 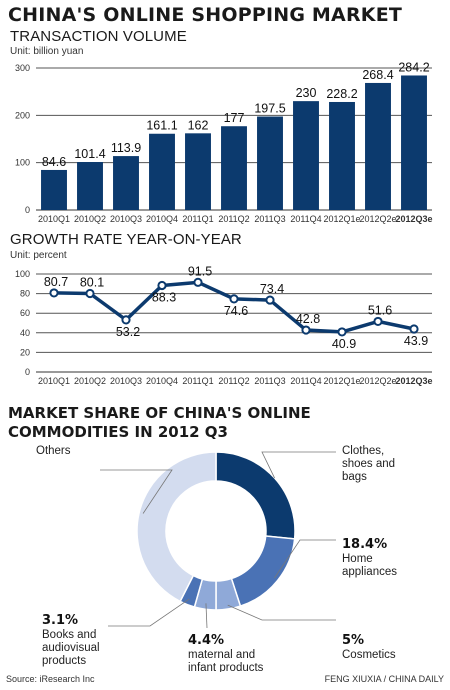 I want to click on source-note: Source: iResearch Inc, so click(x=50, y=679).